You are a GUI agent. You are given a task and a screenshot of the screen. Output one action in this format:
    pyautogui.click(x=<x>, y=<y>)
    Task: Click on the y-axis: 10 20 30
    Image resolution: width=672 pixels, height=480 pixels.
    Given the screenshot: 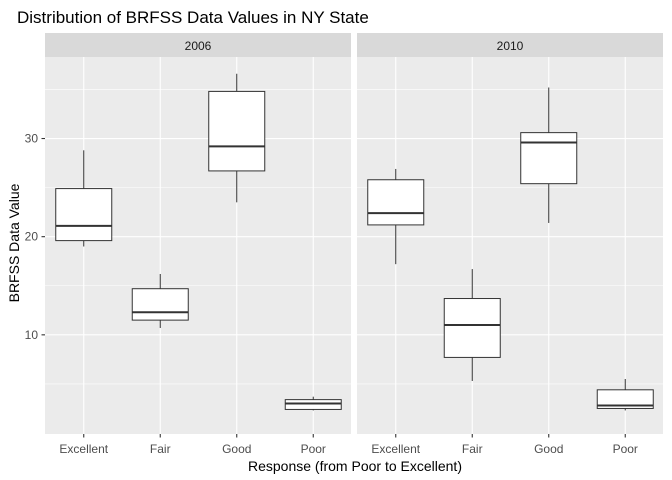 What is the action you would take?
    pyautogui.click(x=35, y=237)
    